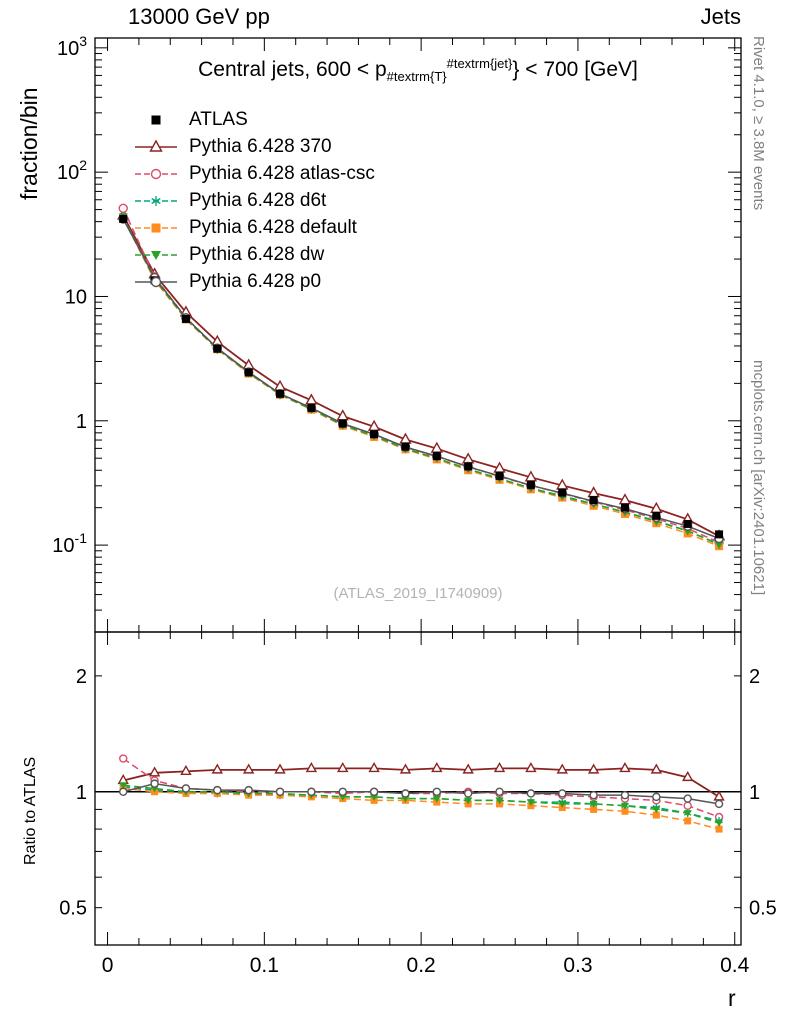 The width and height of the screenshot is (786, 1024). Describe the element at coordinates (156, 119) in the screenshot. I see `legend-marker-atlas-icon` at that location.